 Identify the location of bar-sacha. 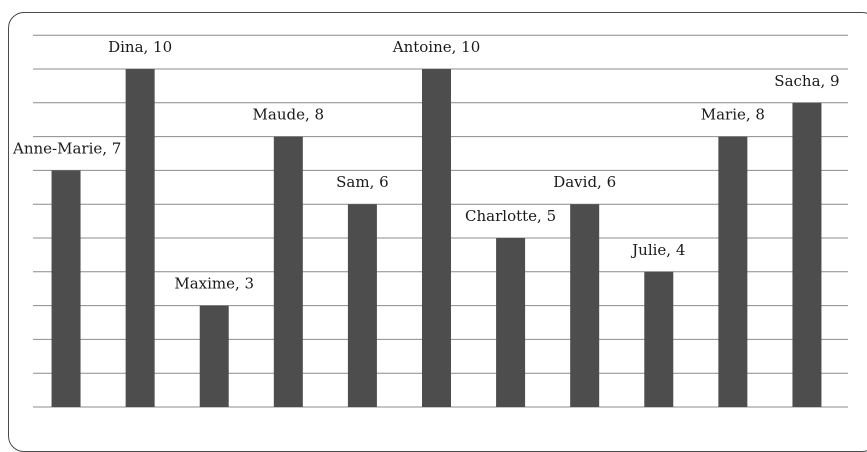
(807, 255).